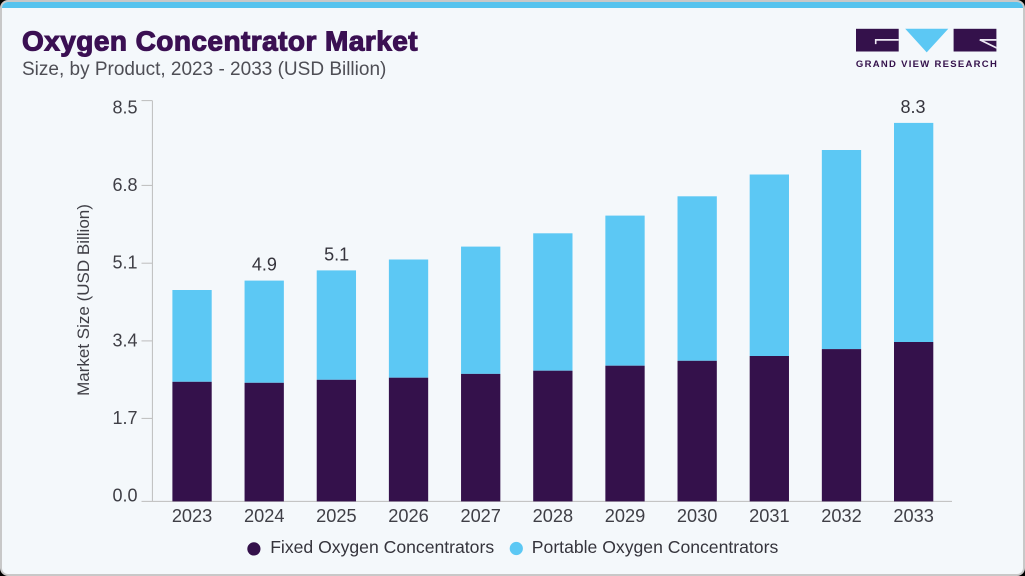 The width and height of the screenshot is (1025, 576). Describe the element at coordinates (913, 516) in the screenshot. I see `svg-text: 2033` at that location.